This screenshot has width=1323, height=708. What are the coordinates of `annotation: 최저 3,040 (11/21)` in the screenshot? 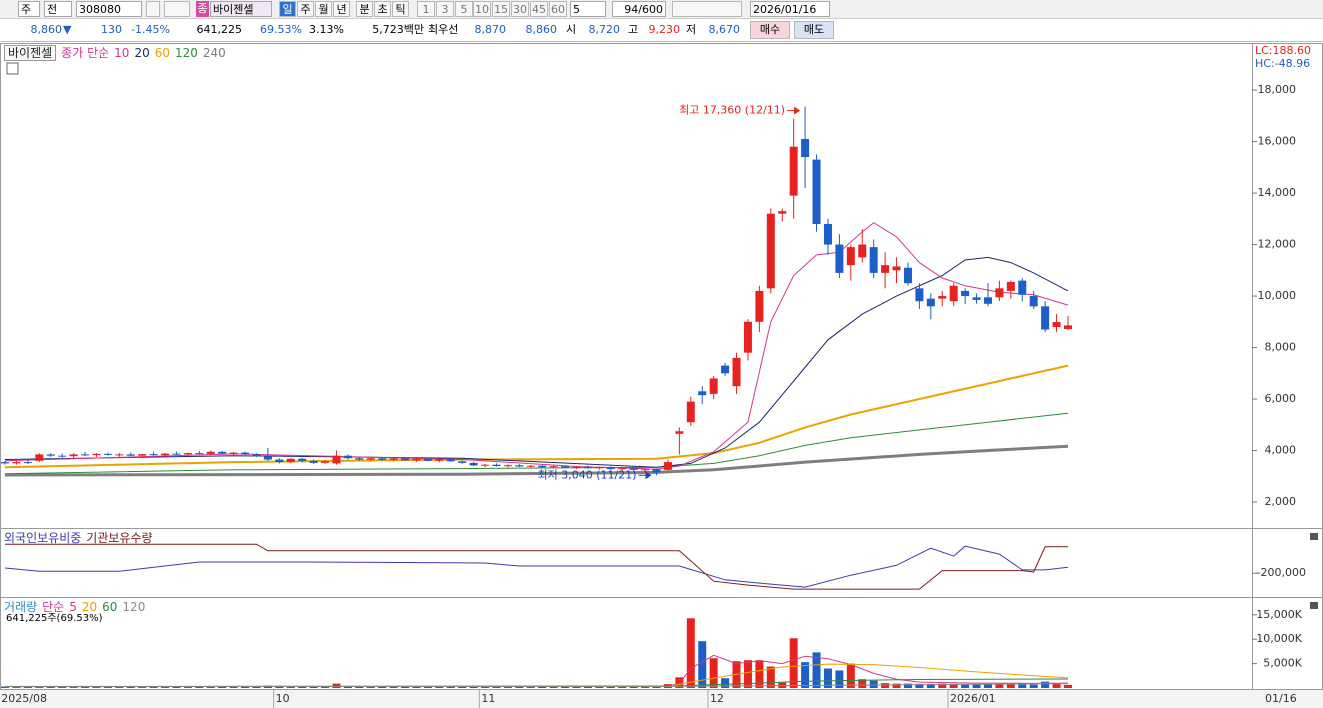 It's located at (586, 474).